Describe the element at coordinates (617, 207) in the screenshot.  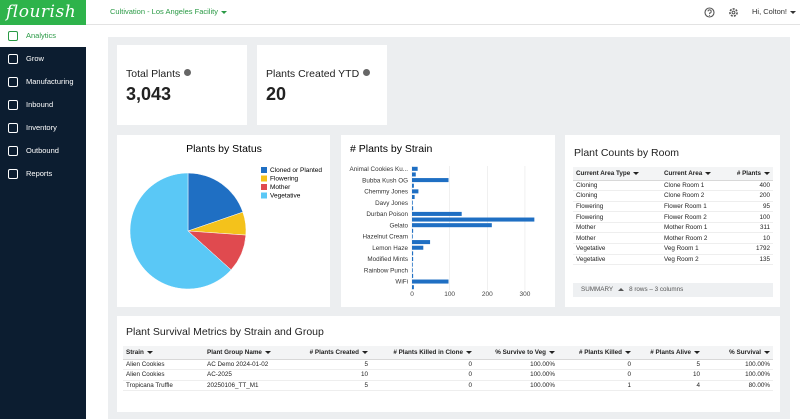
I see `table-cell: Flowering` at that location.